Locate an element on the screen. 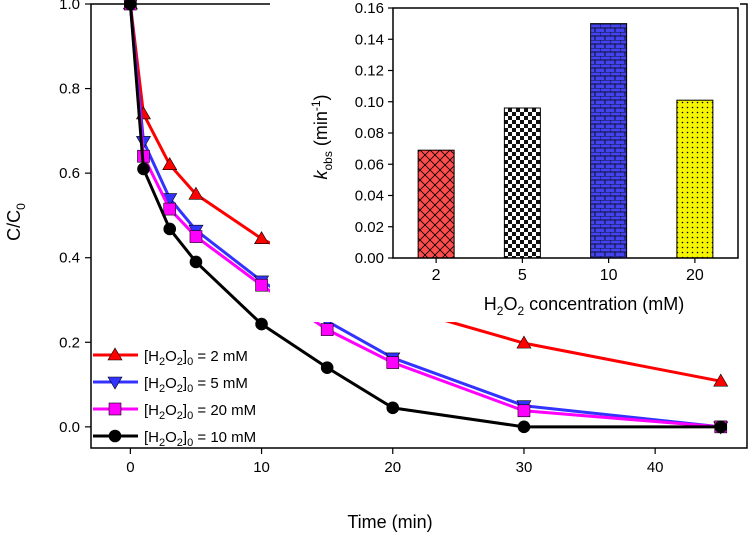  main-y-axis-title: C/C0 is located at coordinates (16, 222).